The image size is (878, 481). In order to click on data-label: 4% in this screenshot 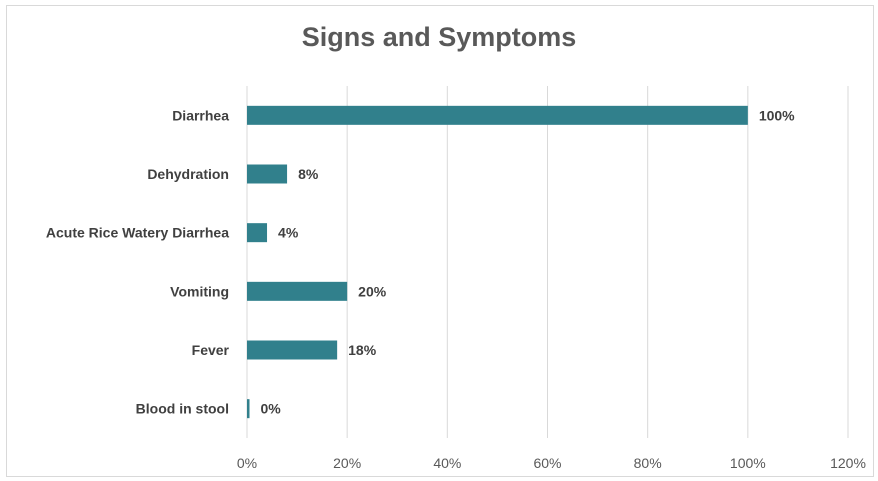, I will do `click(288, 233)`.